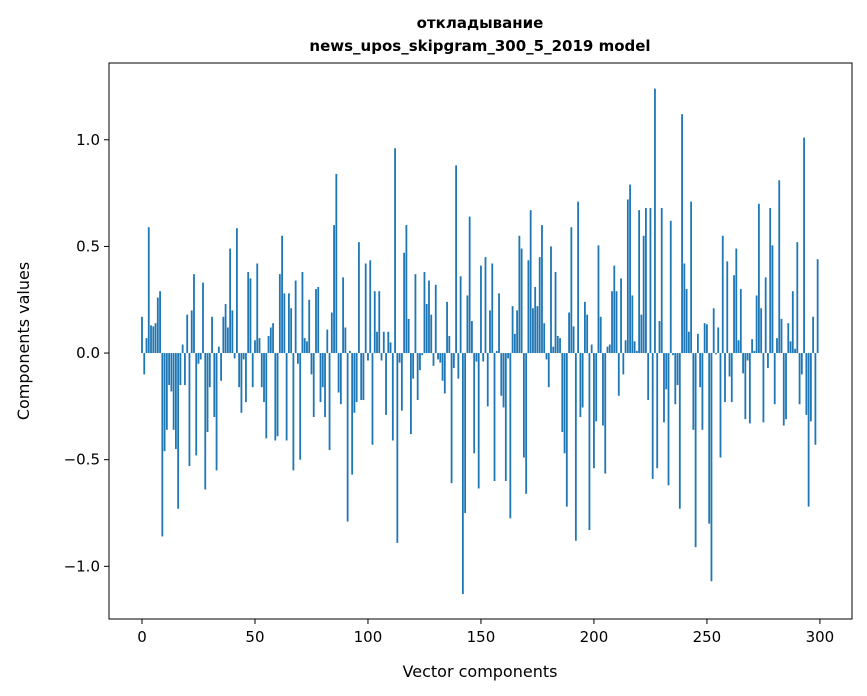 This screenshot has height=696, width=867. I want to click on chart-title-line2: news_upos_skipgram_300_5_2019 model, so click(479, 46).